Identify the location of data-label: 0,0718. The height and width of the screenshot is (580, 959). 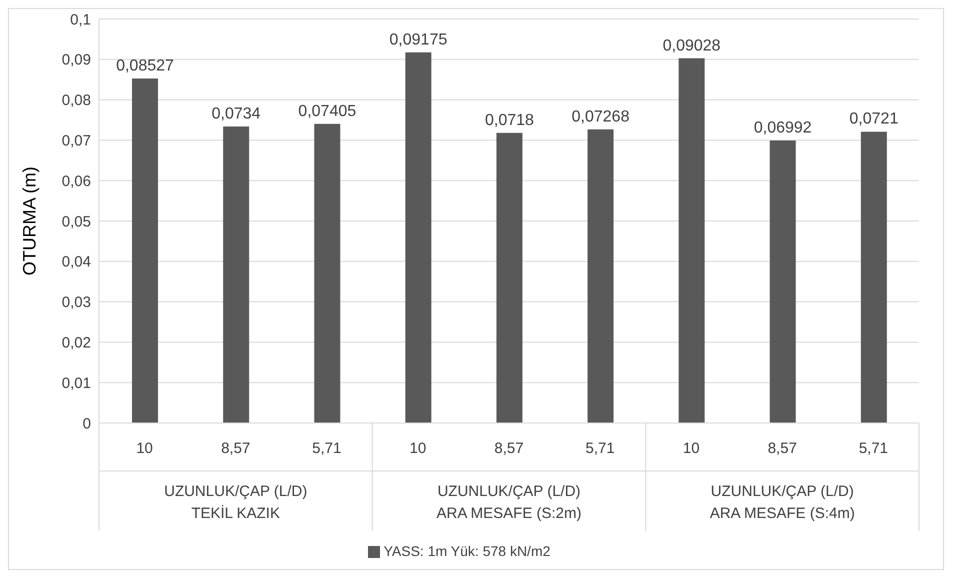
(509, 120).